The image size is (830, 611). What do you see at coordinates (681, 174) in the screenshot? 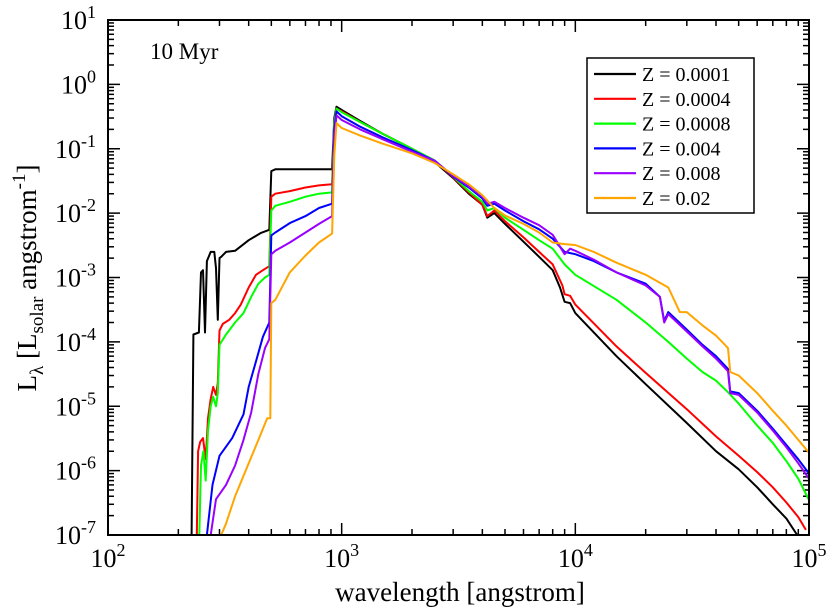
I see `legend-label: Z = 0.008` at bounding box center [681, 174].